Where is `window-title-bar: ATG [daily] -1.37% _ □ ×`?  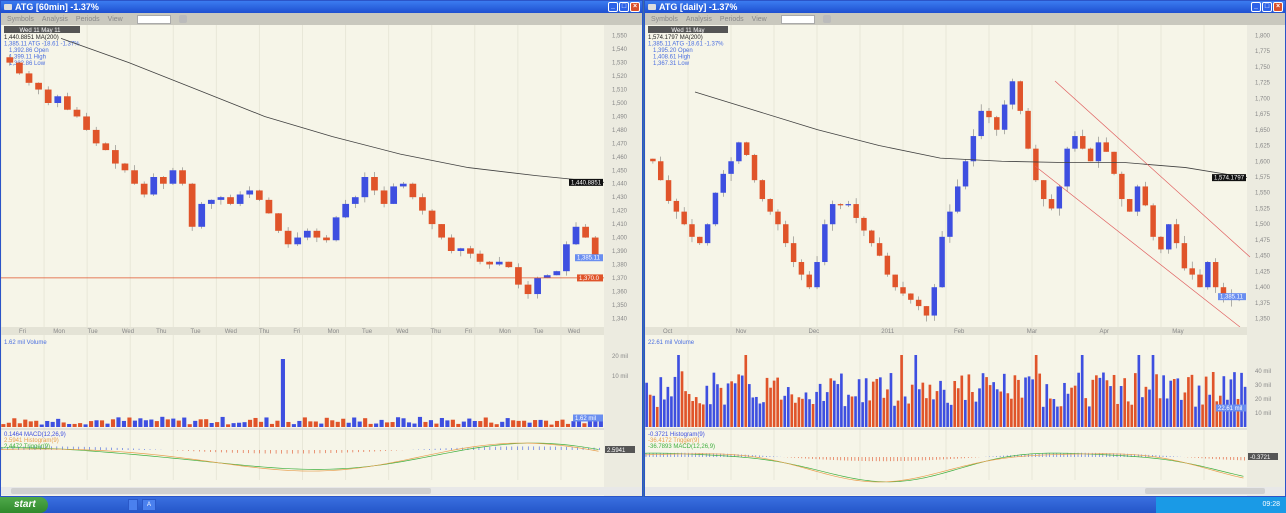
window-title-bar: ATG [daily] -1.37% _ □ × is located at coordinates (965, 7).